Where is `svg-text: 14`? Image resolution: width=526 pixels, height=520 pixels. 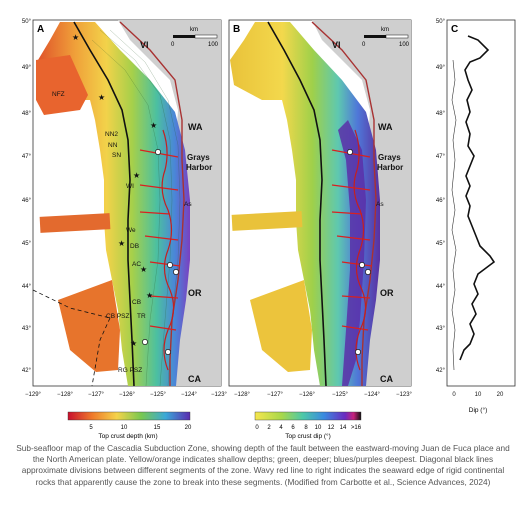 svg-text: 14 is located at coordinates (343, 428).